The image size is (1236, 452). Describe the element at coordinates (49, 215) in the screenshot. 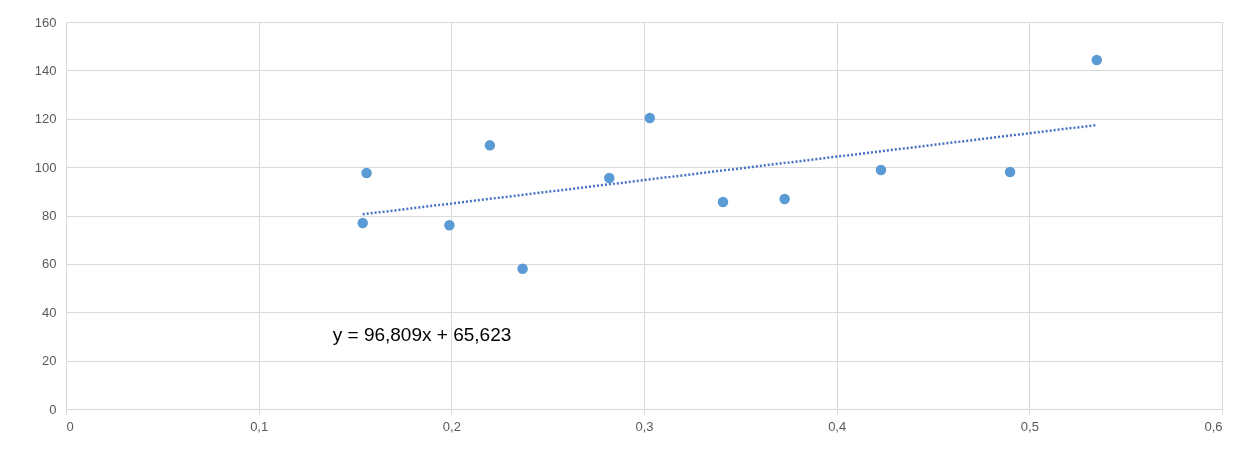

I see `y-tick-label: 80` at that location.